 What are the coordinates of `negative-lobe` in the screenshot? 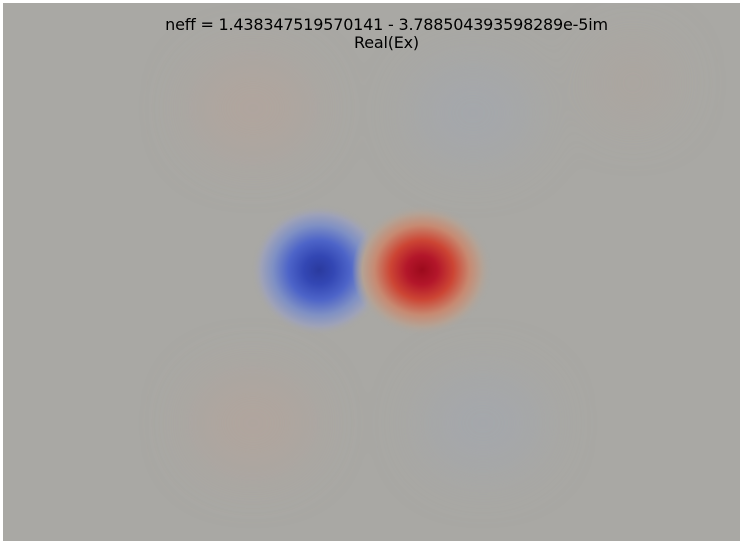 It's located at (319, 270).